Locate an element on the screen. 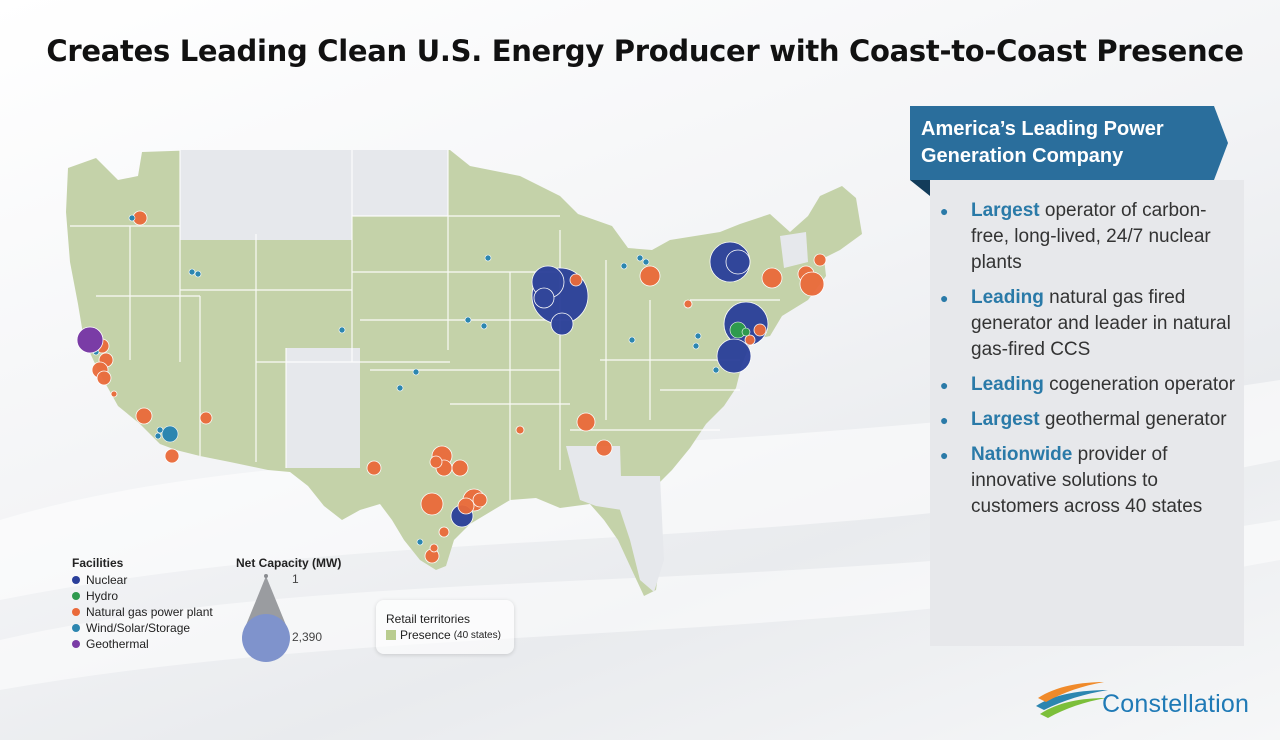  constellation-logo-text: Constellation is located at coordinates (1176, 704).